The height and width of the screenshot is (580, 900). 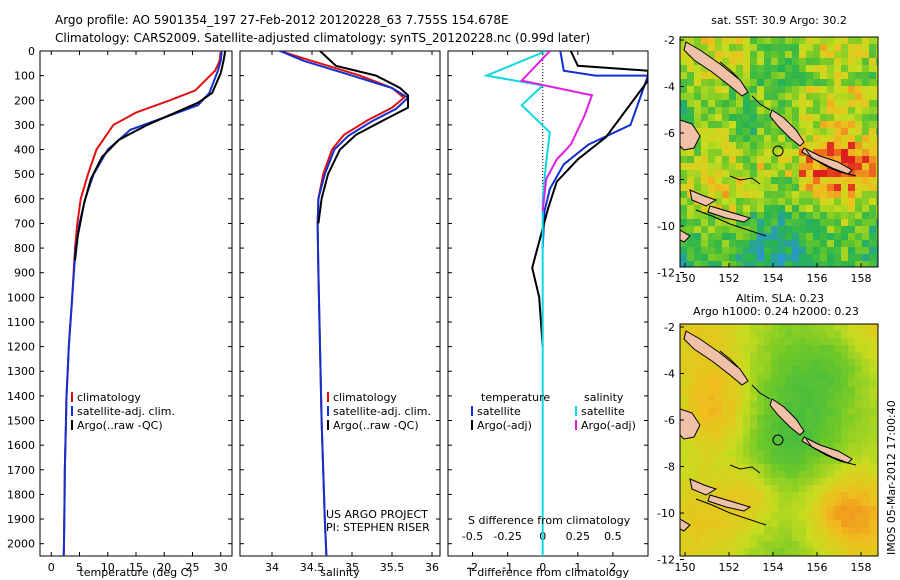 I want to click on map-y-tick-label: -10, so click(x=666, y=513).